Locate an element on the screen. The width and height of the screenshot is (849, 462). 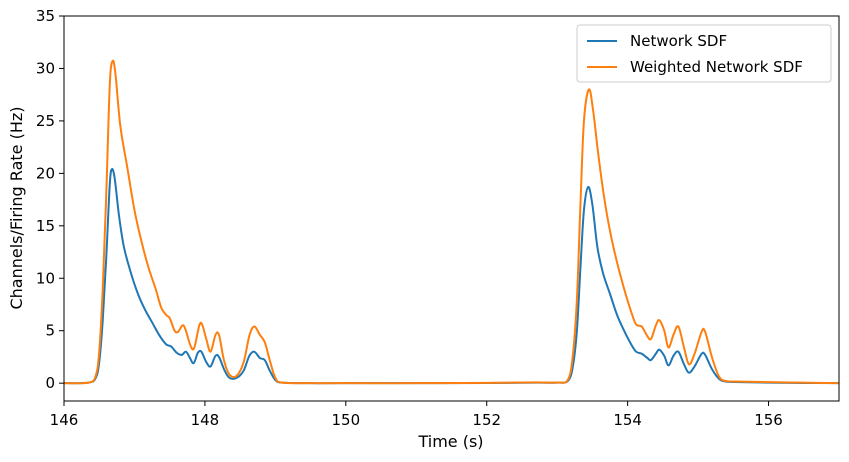
y-tick-label: 20 is located at coordinates (45, 173).